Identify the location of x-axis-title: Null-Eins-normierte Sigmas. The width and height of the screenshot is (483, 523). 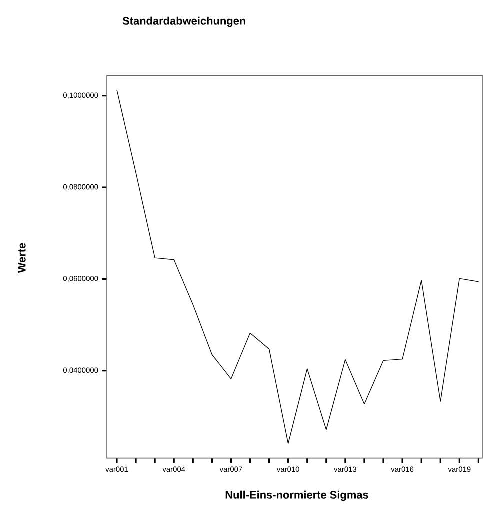
(297, 496).